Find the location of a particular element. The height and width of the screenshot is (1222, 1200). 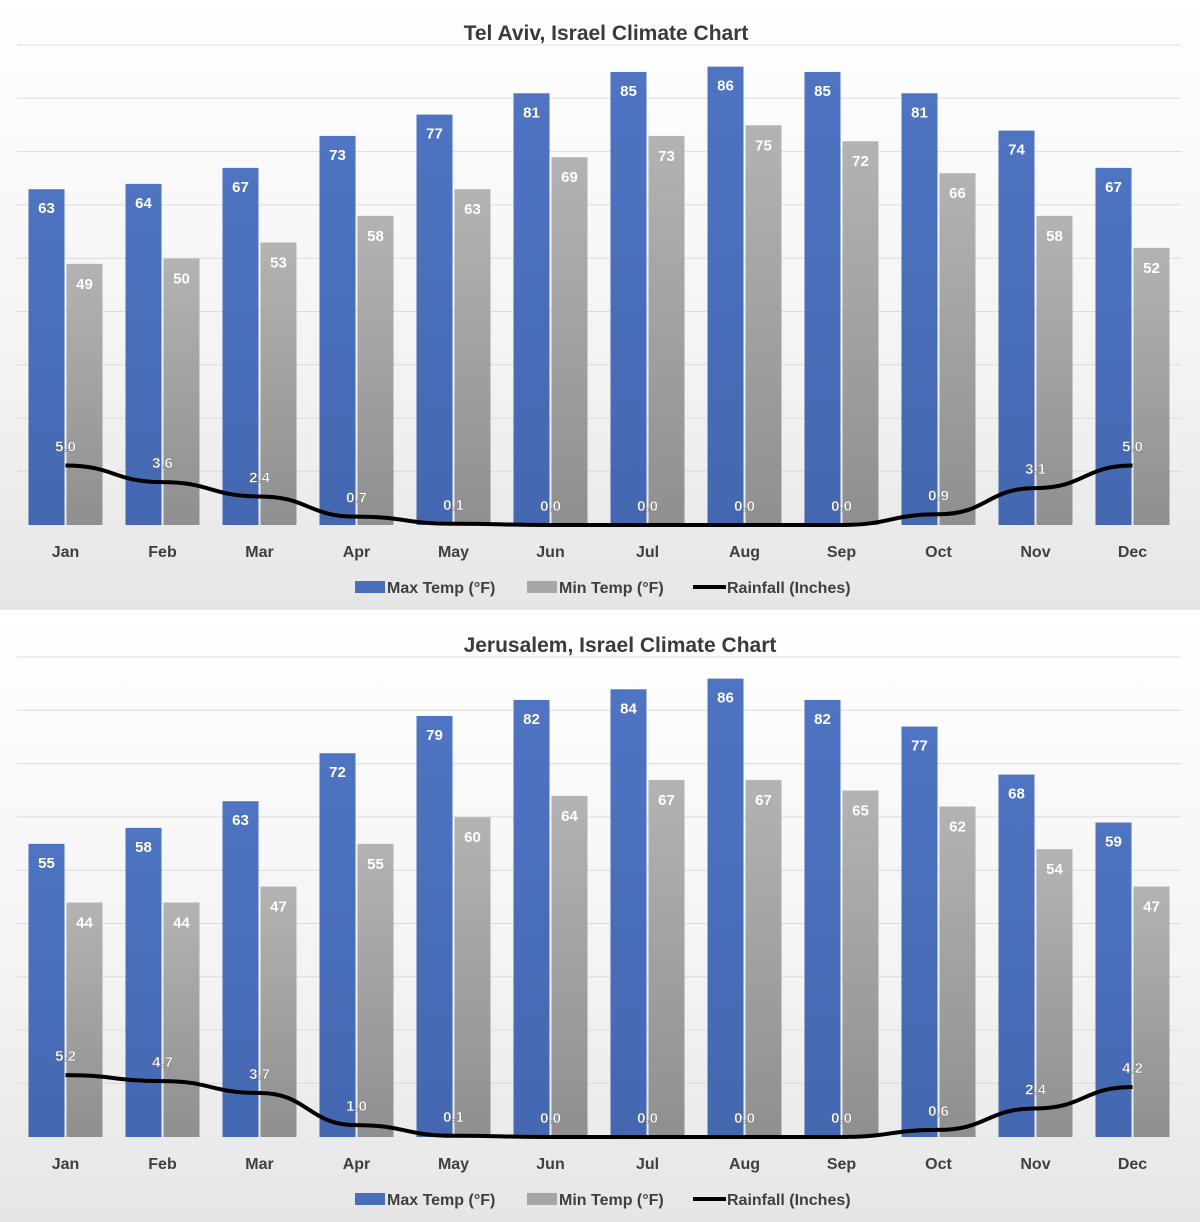

data-label-max: 59 is located at coordinates (1113, 842).